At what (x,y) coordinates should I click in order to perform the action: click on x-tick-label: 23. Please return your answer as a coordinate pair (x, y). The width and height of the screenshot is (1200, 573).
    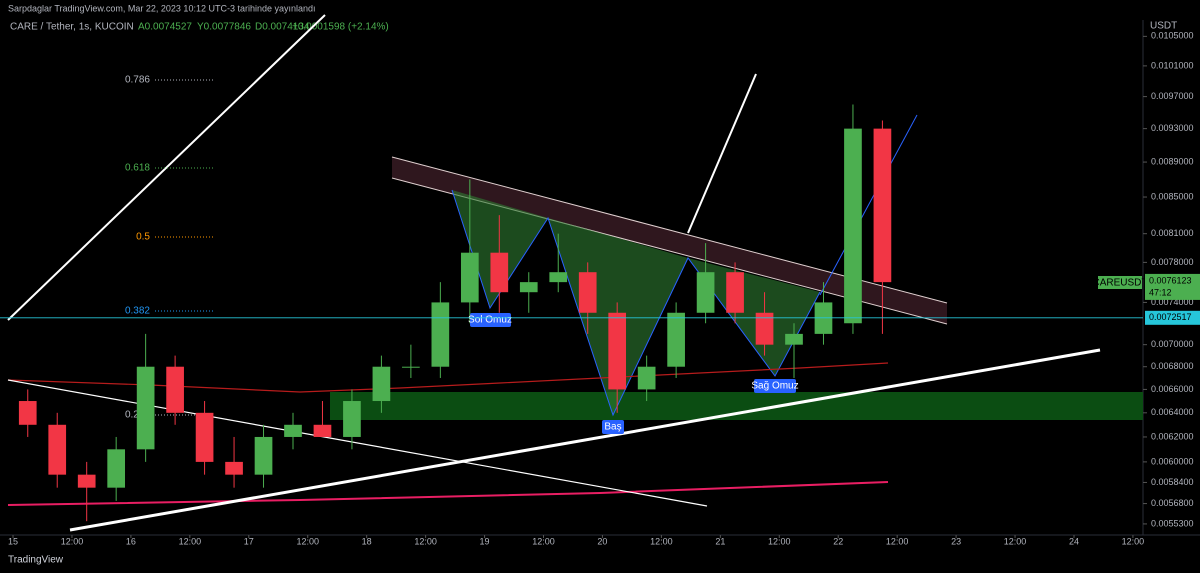
    Looking at the image, I should click on (956, 541).